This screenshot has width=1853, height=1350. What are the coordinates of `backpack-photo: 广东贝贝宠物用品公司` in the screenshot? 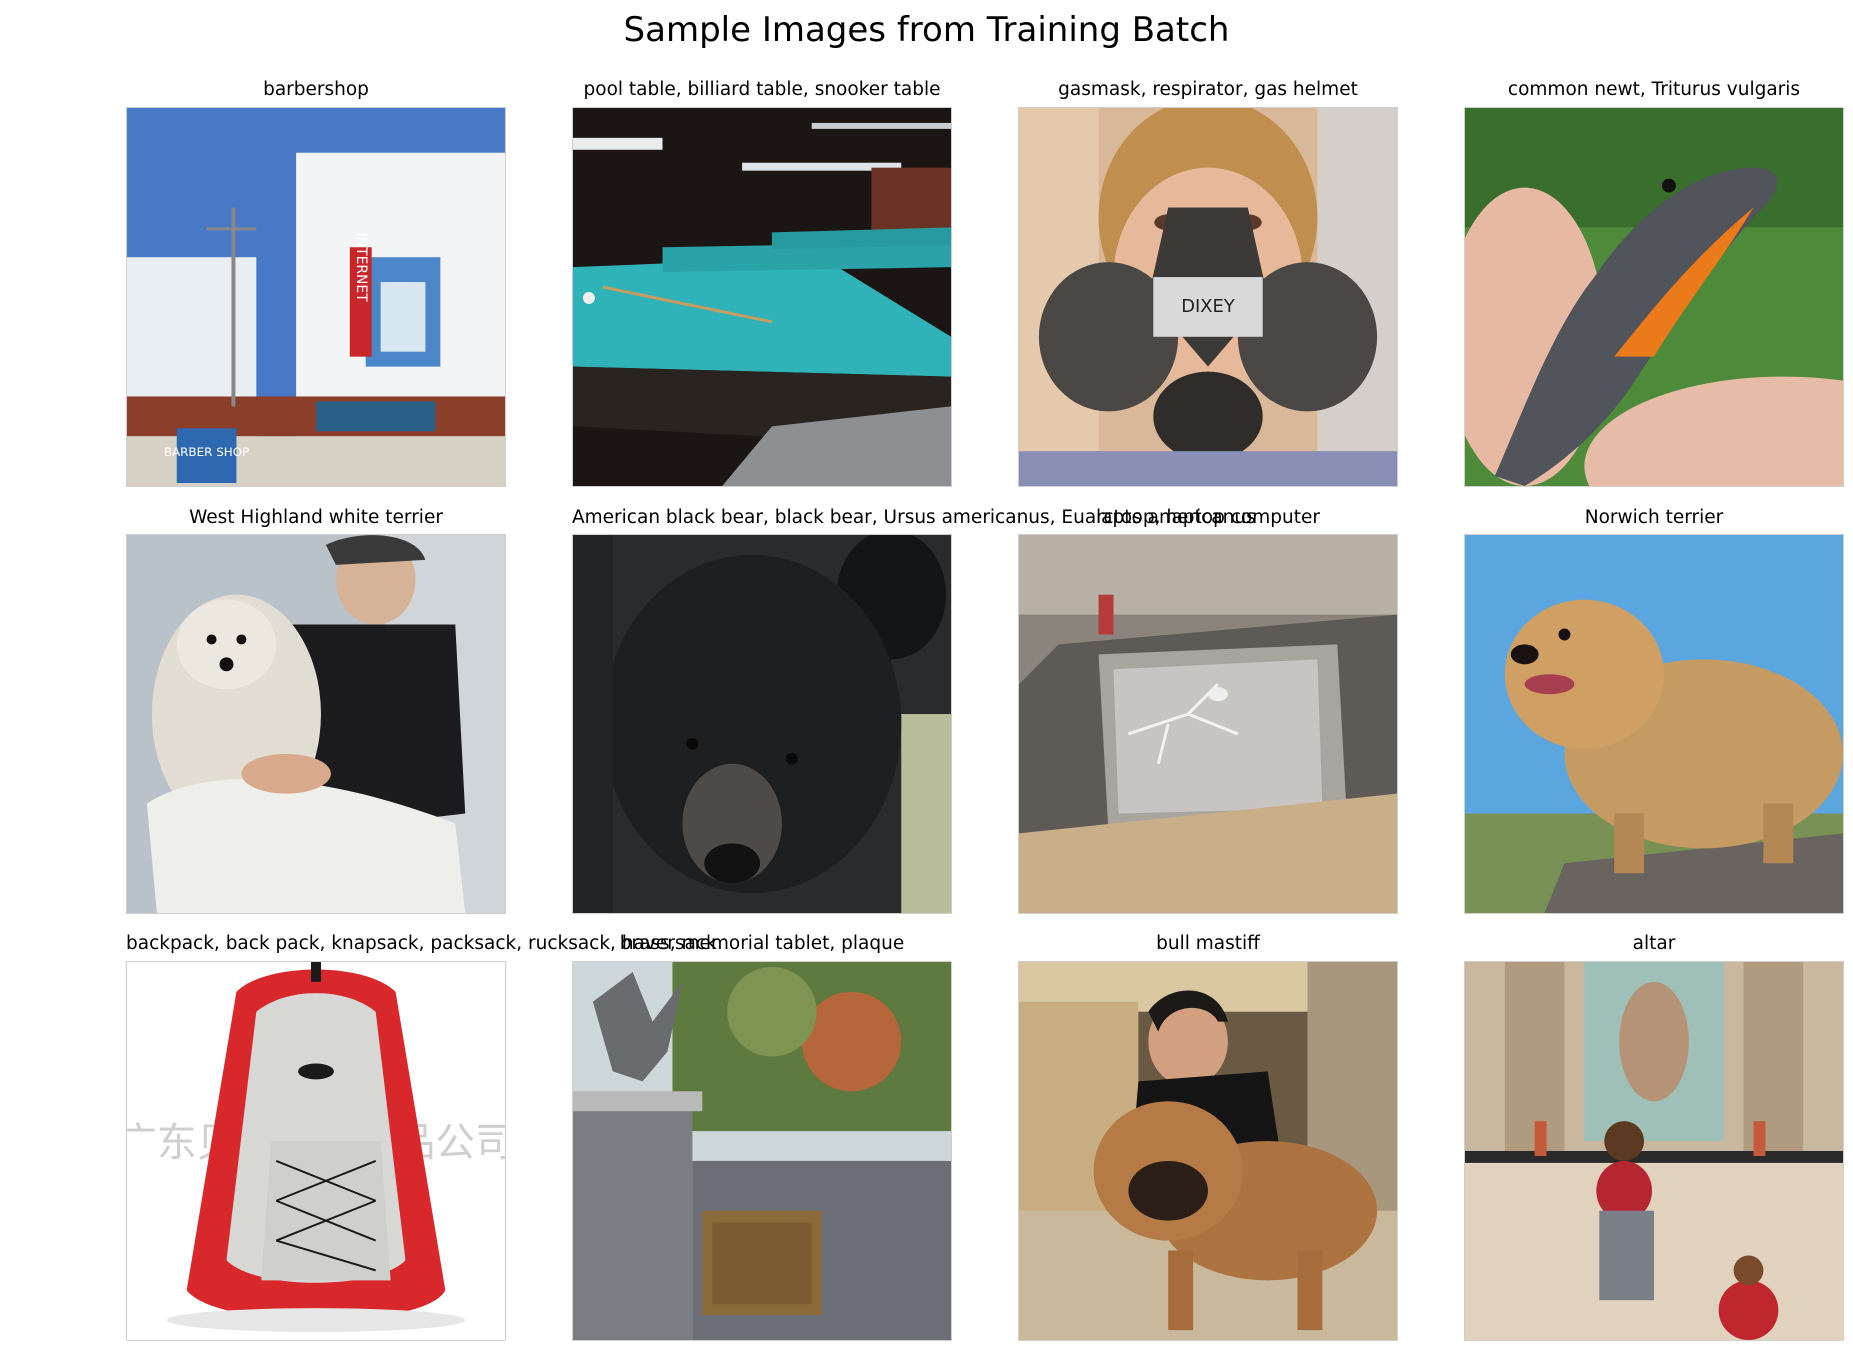 It's located at (316, 1151).